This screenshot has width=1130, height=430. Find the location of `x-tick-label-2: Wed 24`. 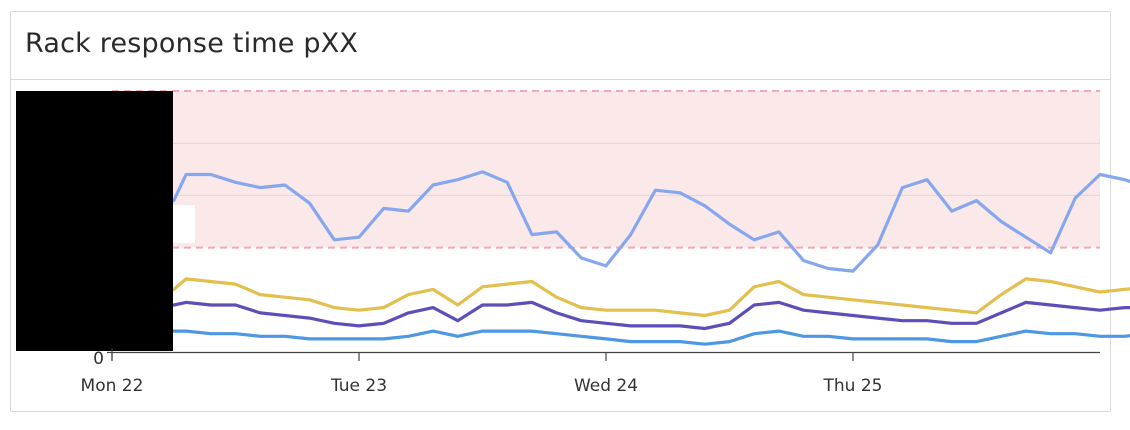

x-tick-label-2: Wed 24 is located at coordinates (606, 386).